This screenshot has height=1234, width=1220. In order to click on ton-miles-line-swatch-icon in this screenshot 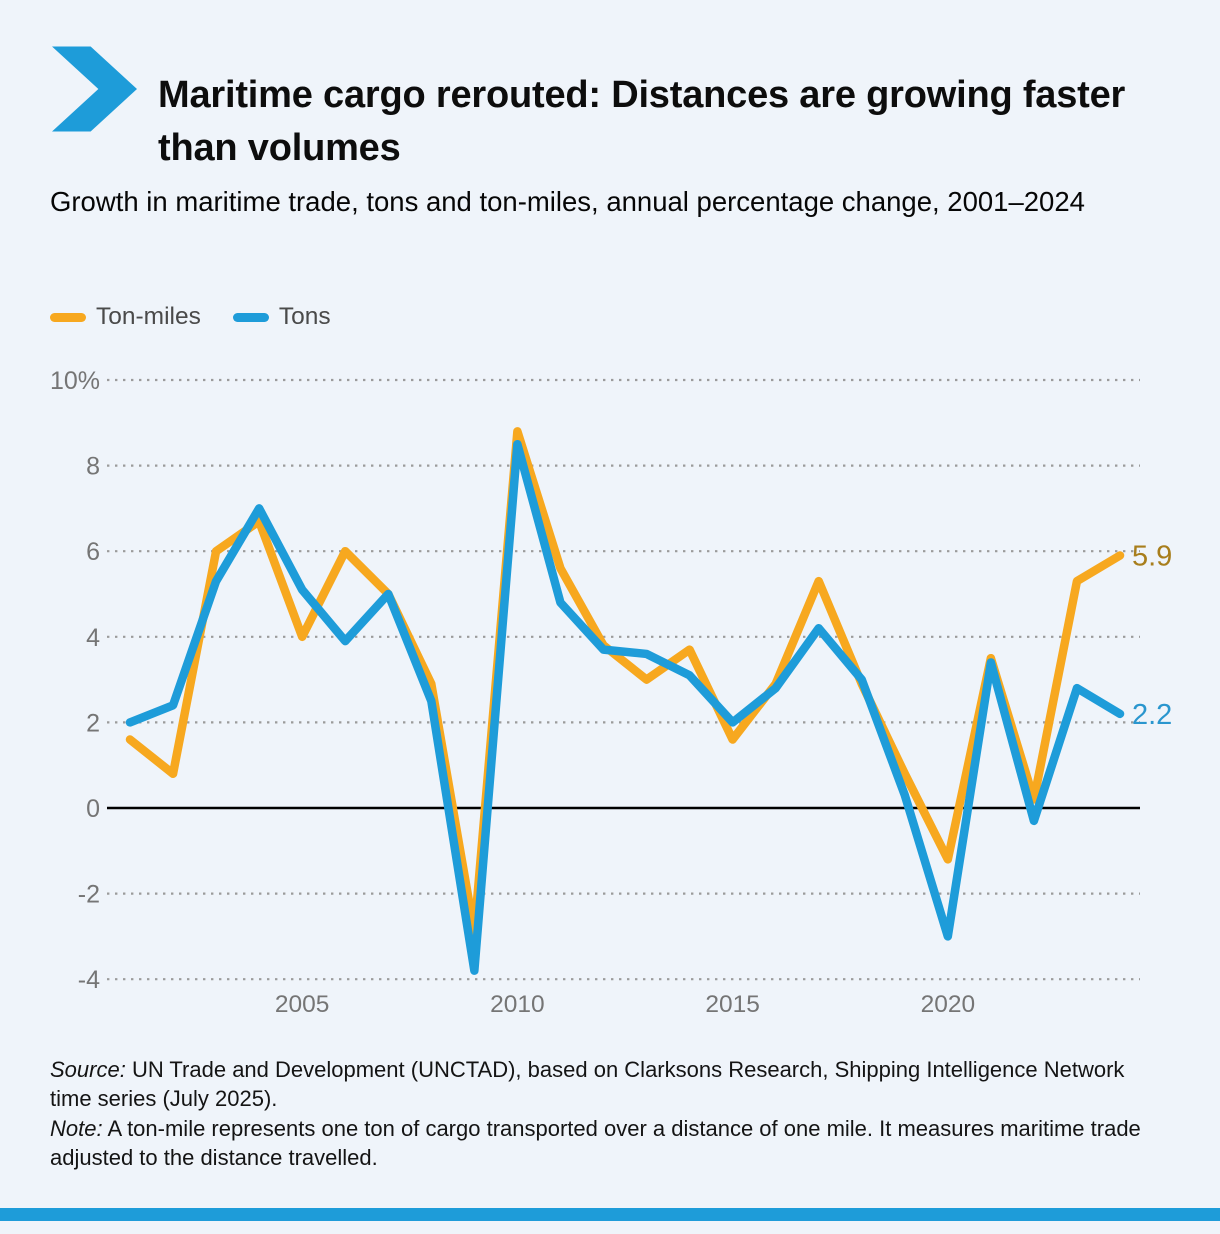, I will do `click(68, 317)`.